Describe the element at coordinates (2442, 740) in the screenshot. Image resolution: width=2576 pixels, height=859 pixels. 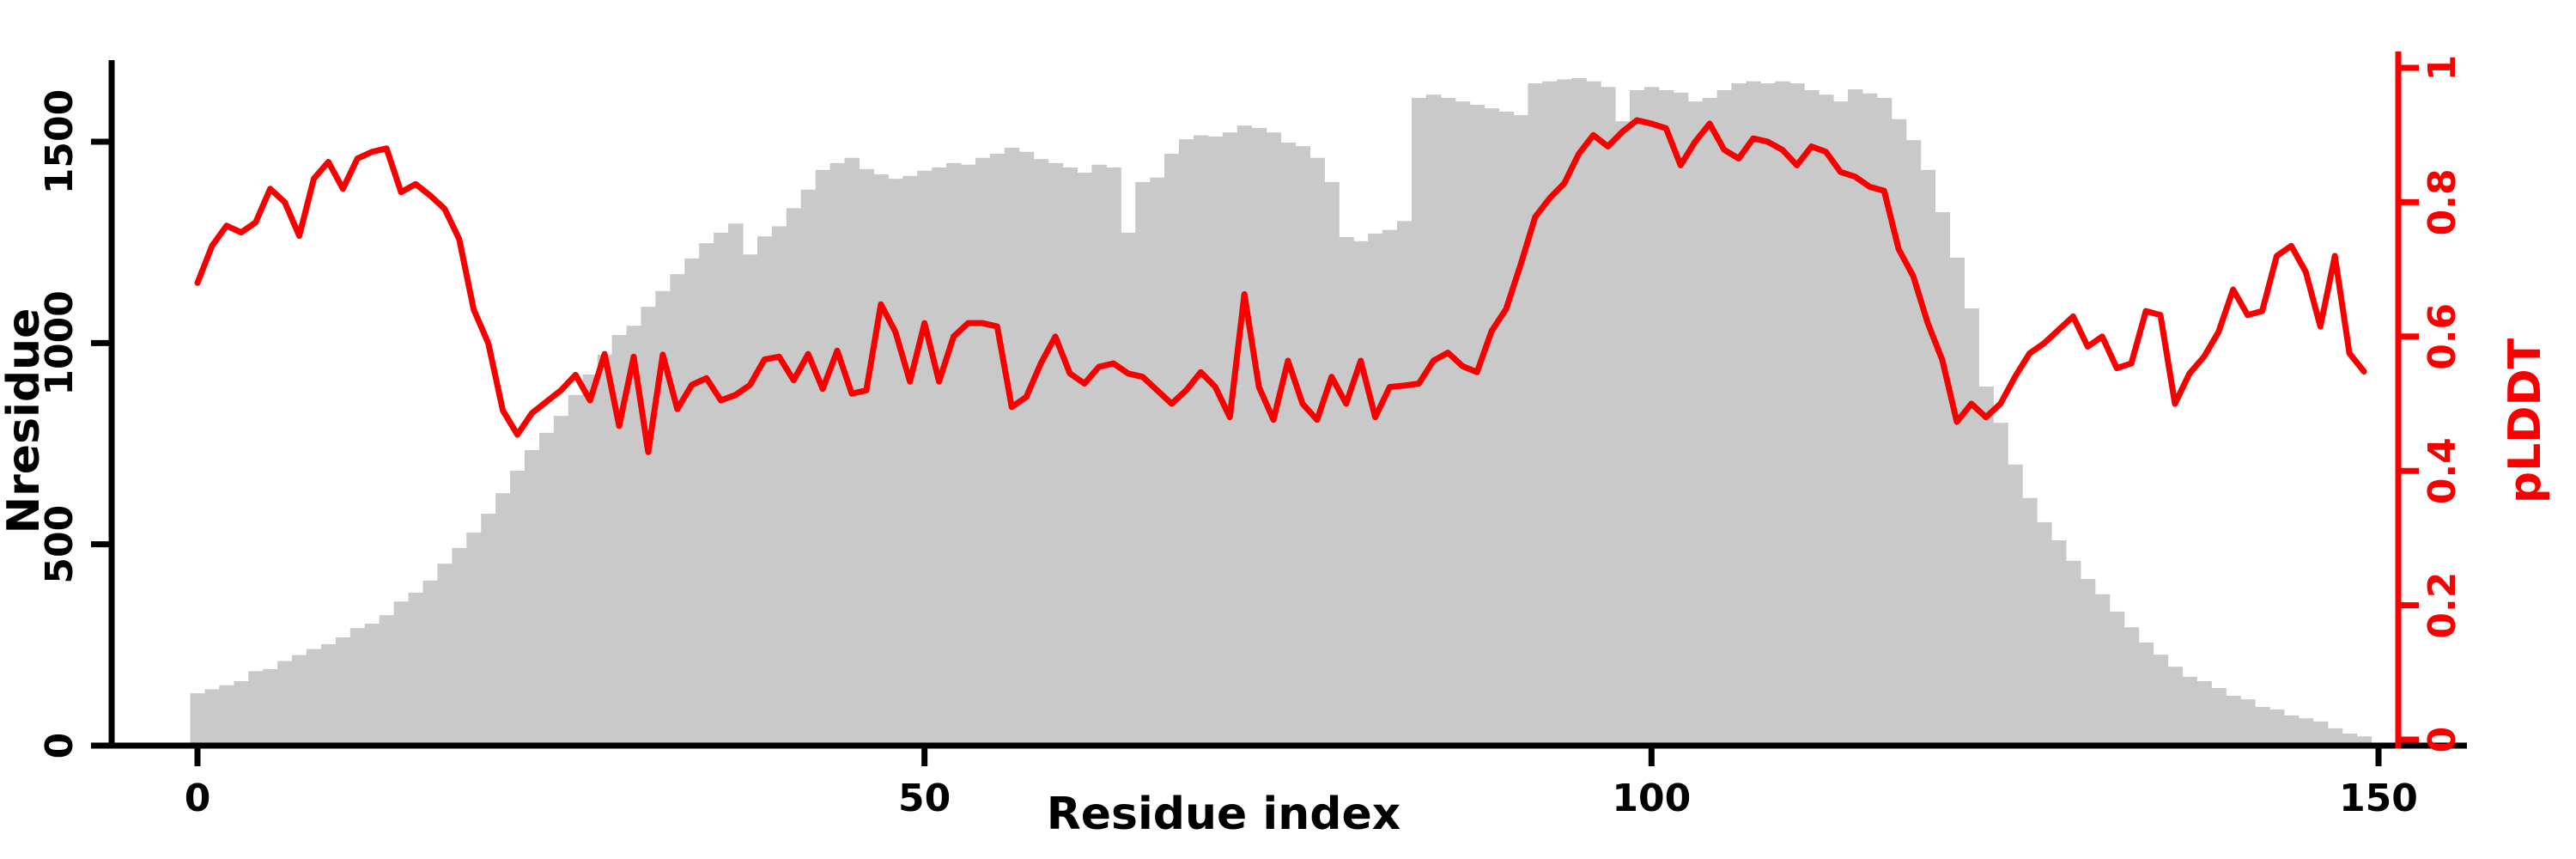
I see `y-right-tick-label-0: 0` at that location.